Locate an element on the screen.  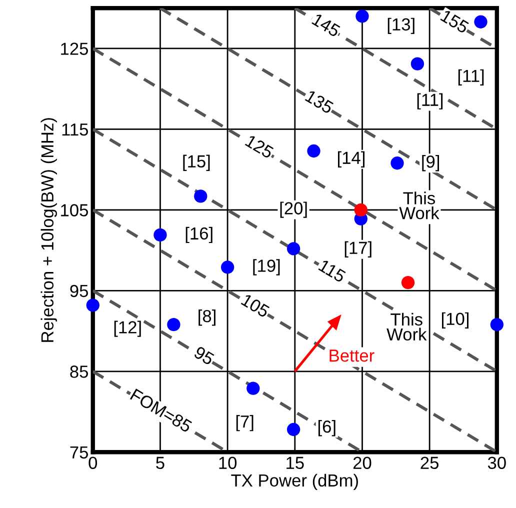
annotation: [14] is located at coordinates (351, 159).